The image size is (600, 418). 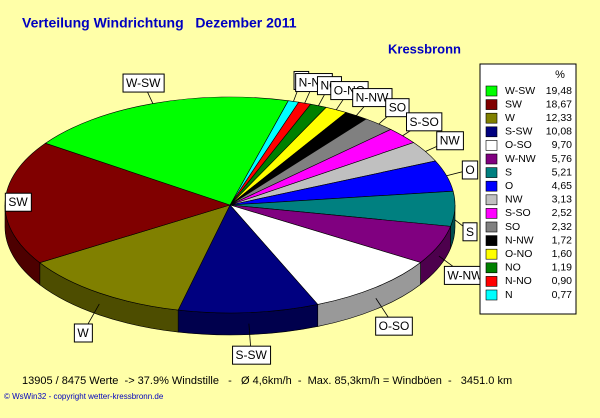 What do you see at coordinates (518, 213) in the screenshot?
I see `legend-label: S-SO` at bounding box center [518, 213].